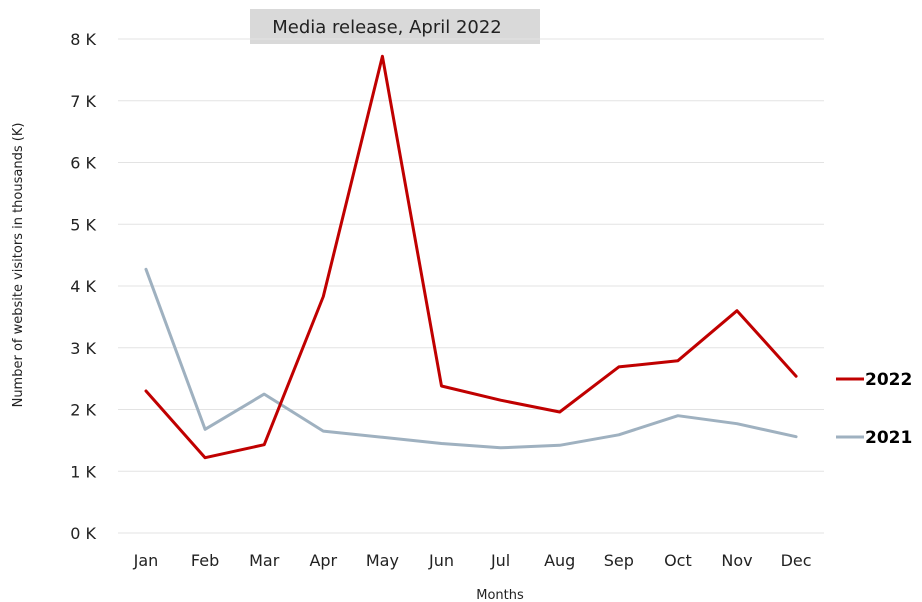 The width and height of the screenshot is (922, 602). Describe the element at coordinates (83, 39) in the screenshot. I see `y-tick-label: 8 K` at that location.